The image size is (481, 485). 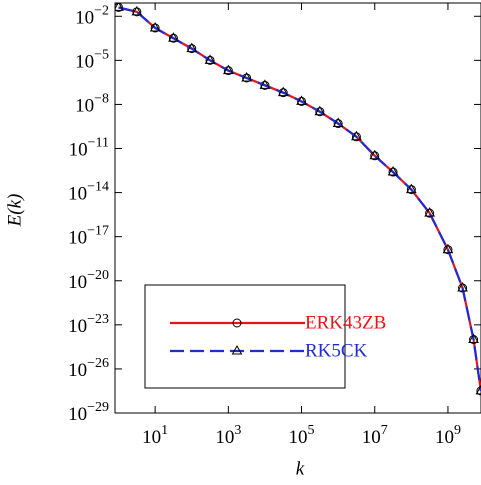 What do you see at coordinates (88, 368) in the screenshot?
I see `tick-label: 10⁻²⁶` at bounding box center [88, 368].